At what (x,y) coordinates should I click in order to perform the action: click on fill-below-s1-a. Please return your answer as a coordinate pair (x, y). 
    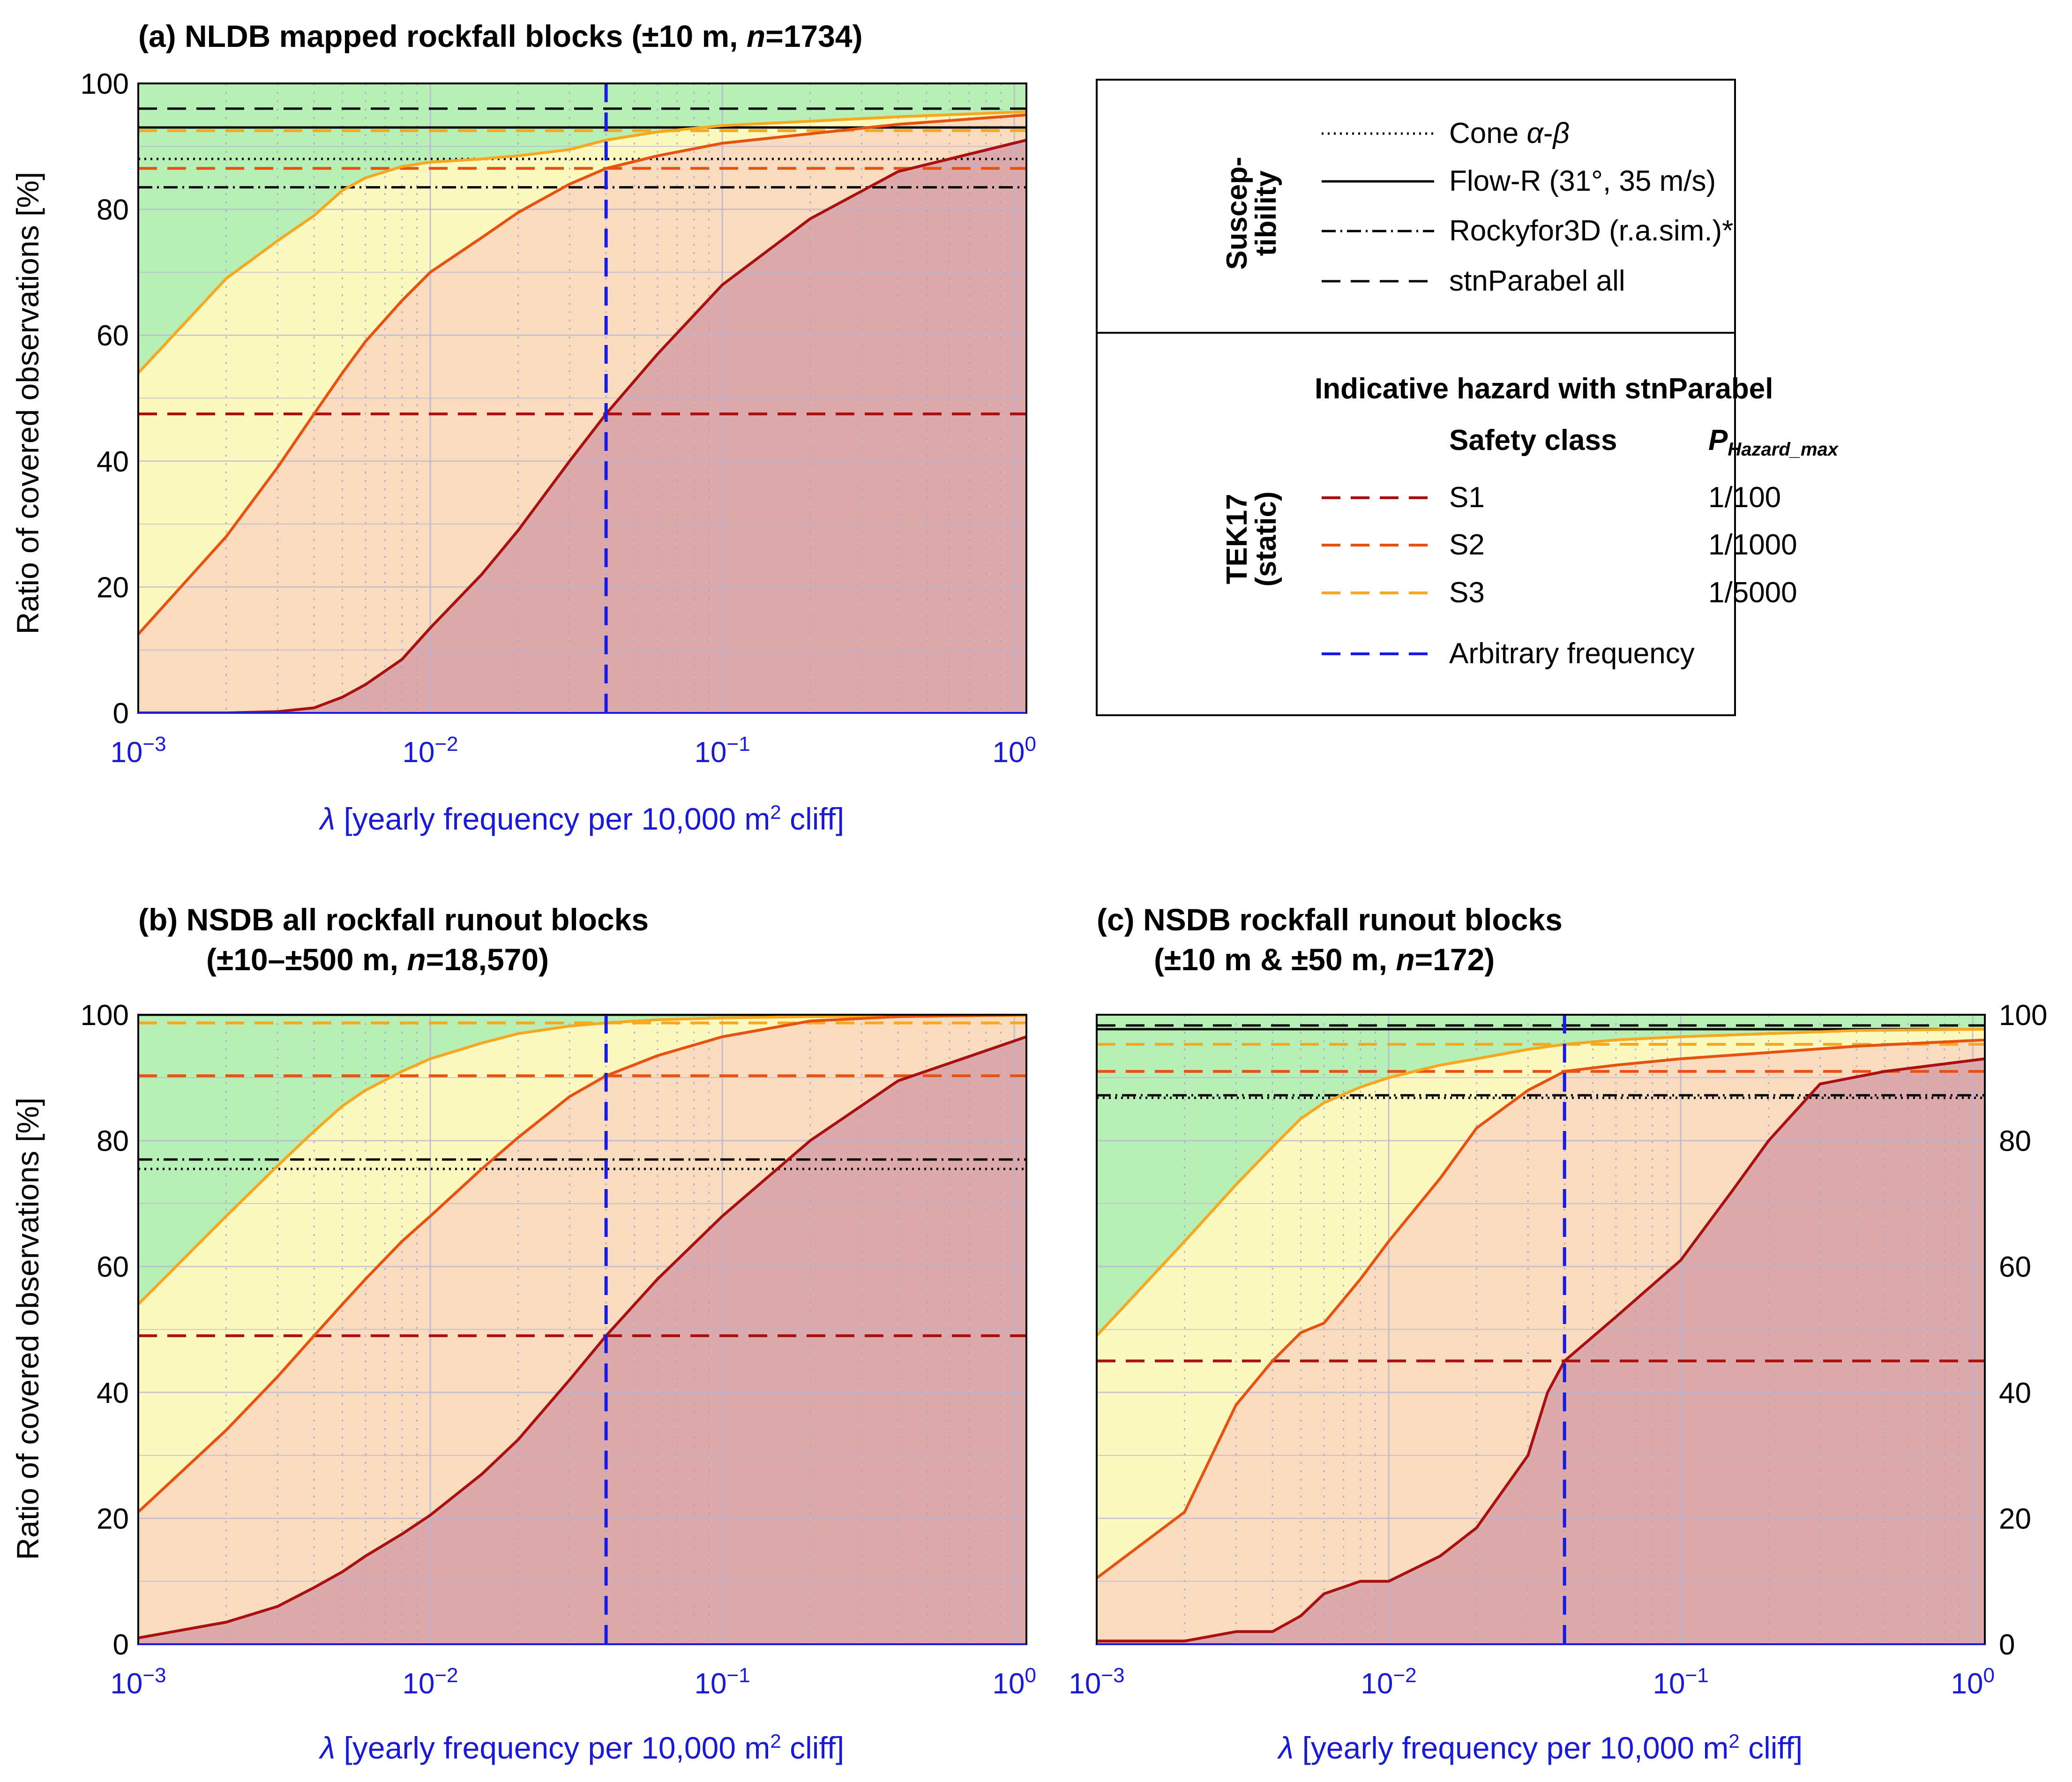
    Looking at the image, I should click on (582, 426).